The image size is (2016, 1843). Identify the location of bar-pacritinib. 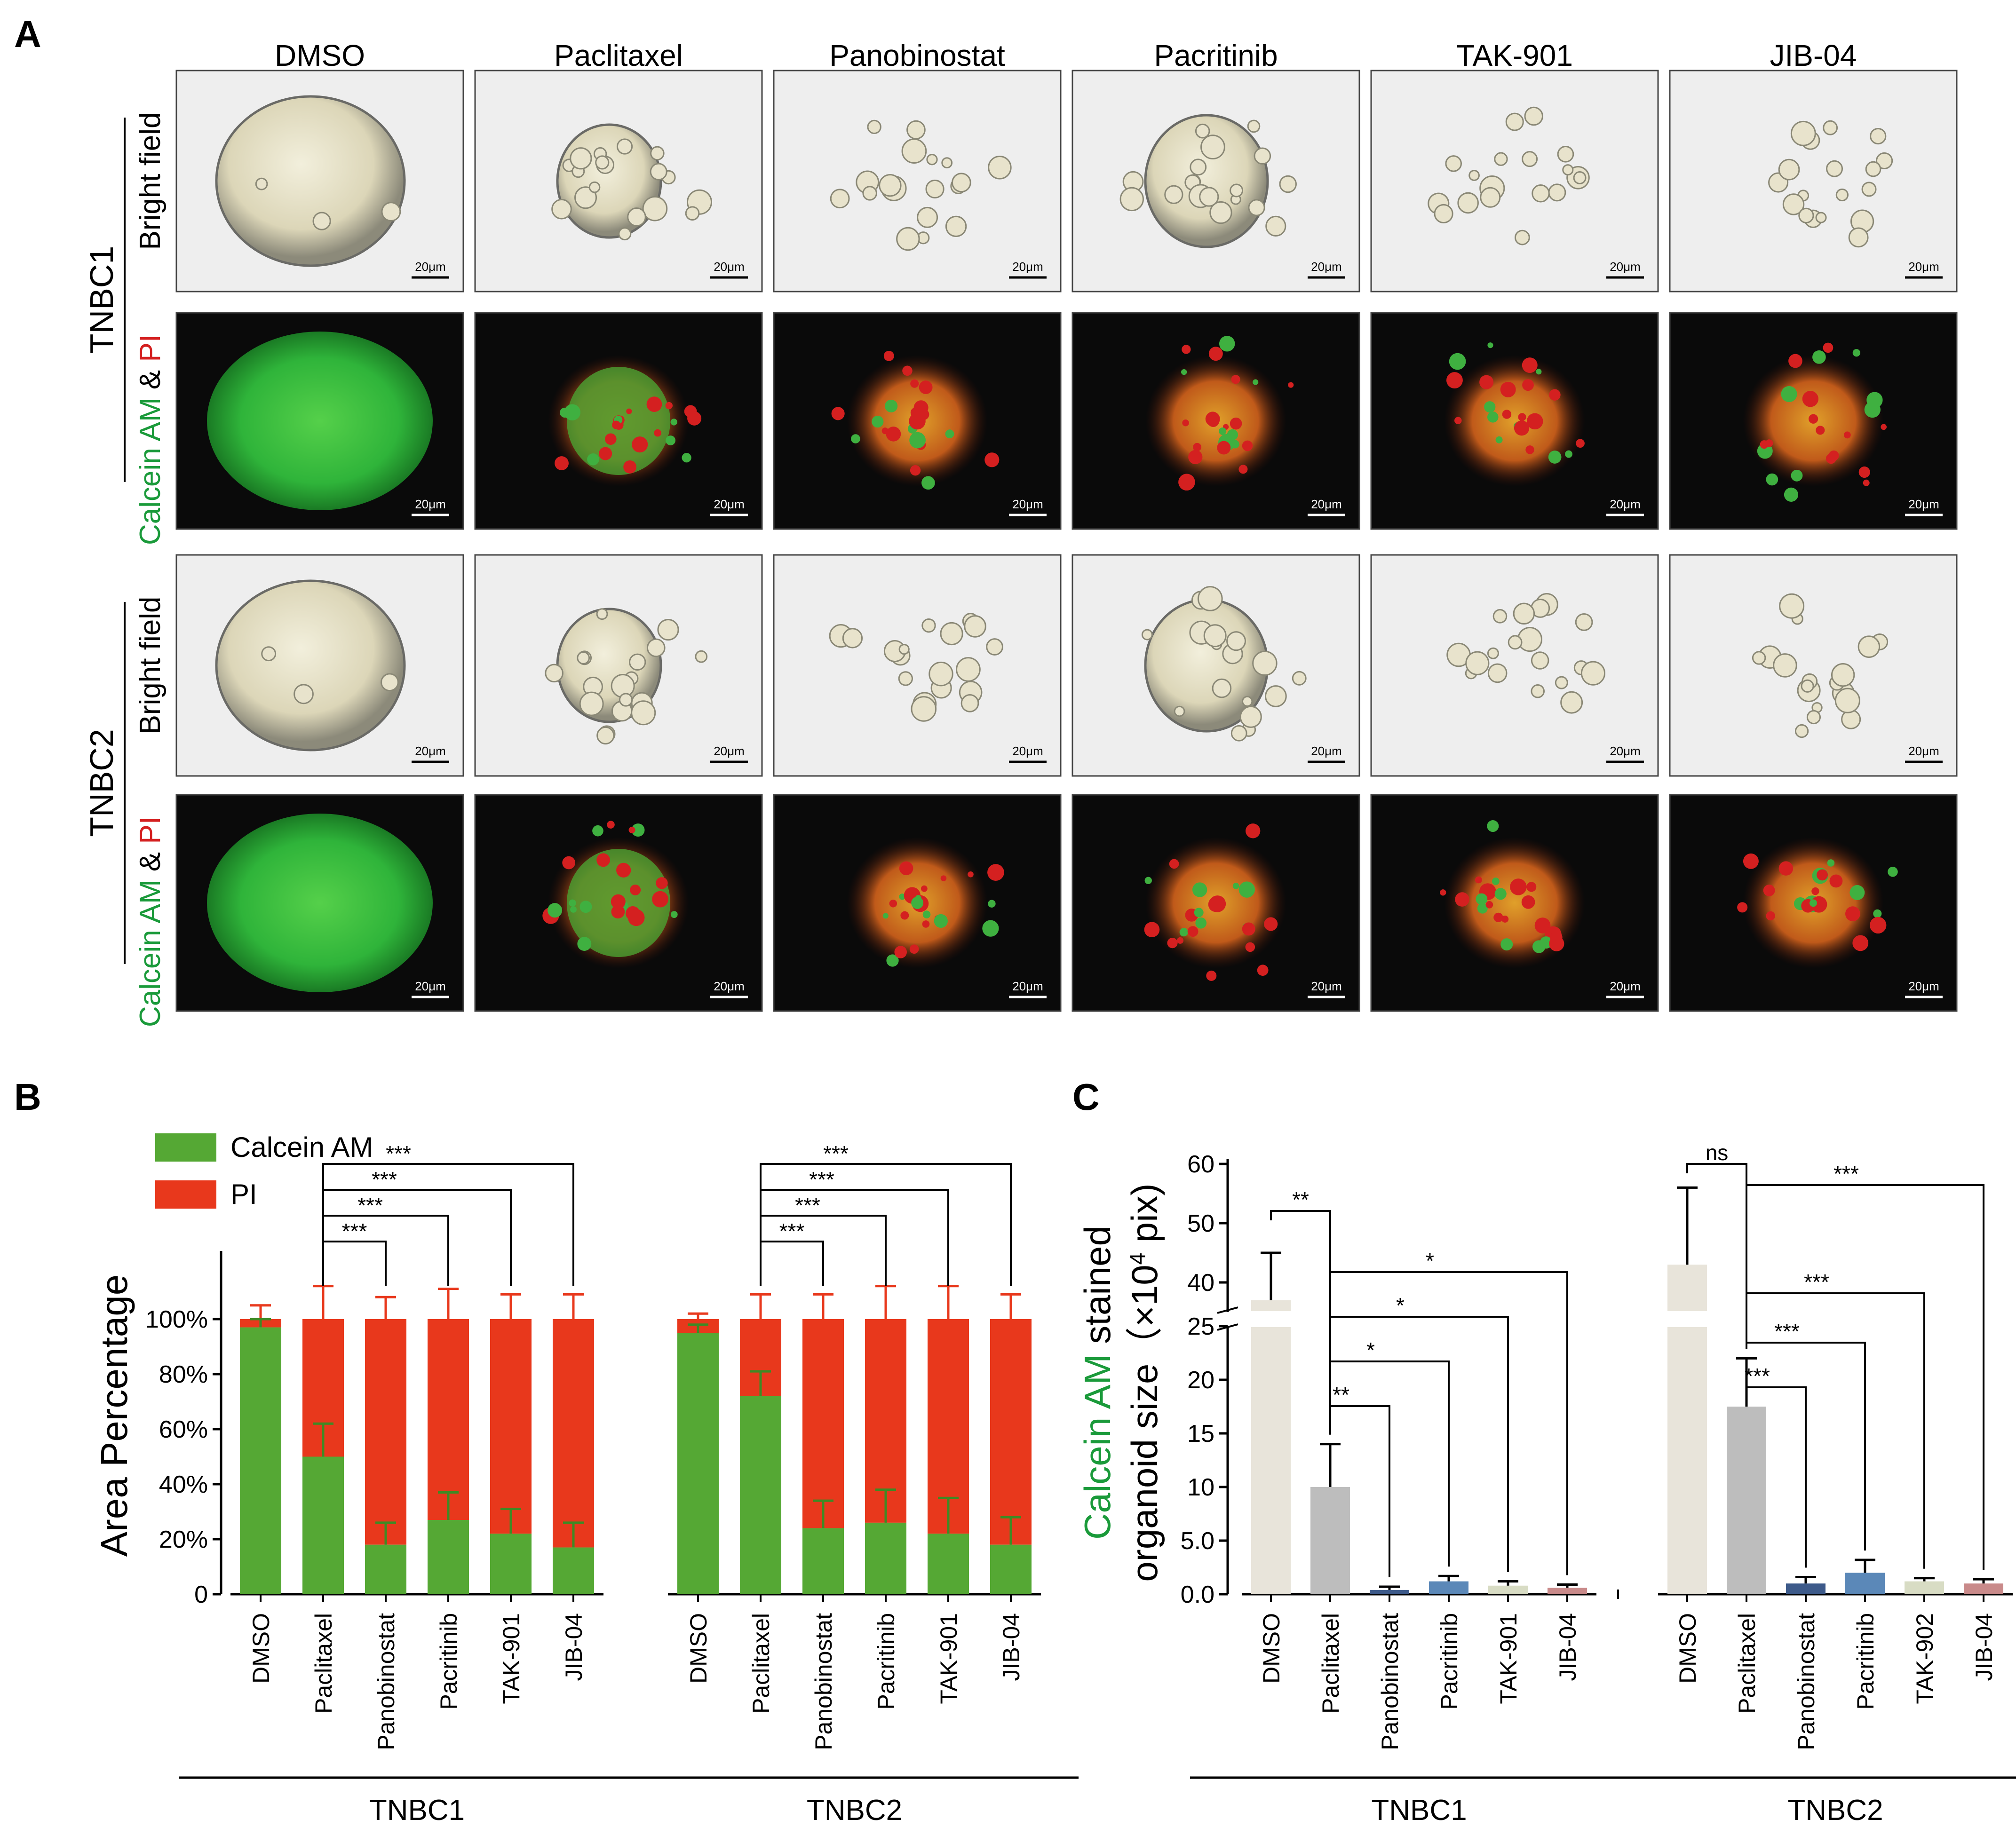
(1865, 1584).